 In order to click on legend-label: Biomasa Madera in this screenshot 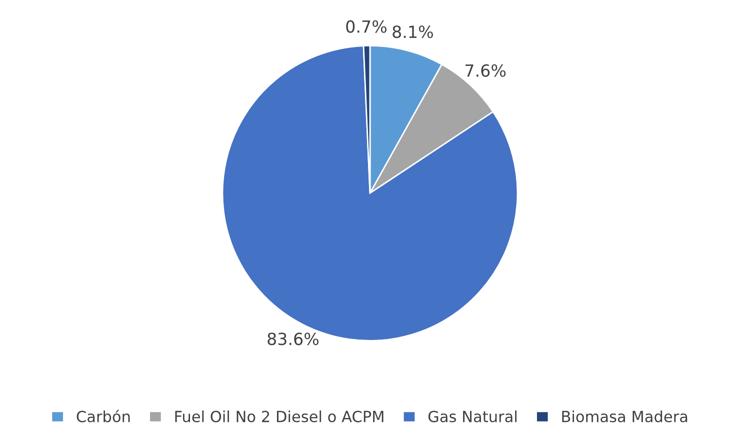, I will do `click(625, 416)`.